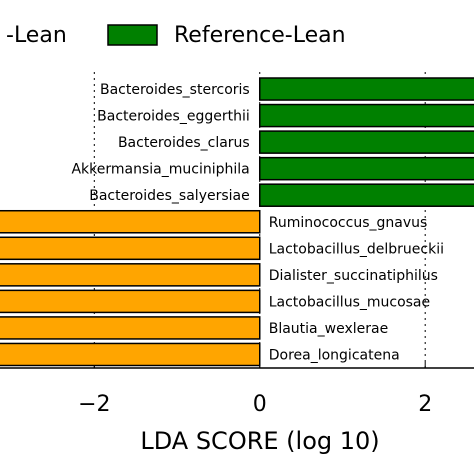 This screenshot has width=474, height=474. Describe the element at coordinates (348, 223) in the screenshot. I see `category-label: Ruminococcus_gnavus` at that location.